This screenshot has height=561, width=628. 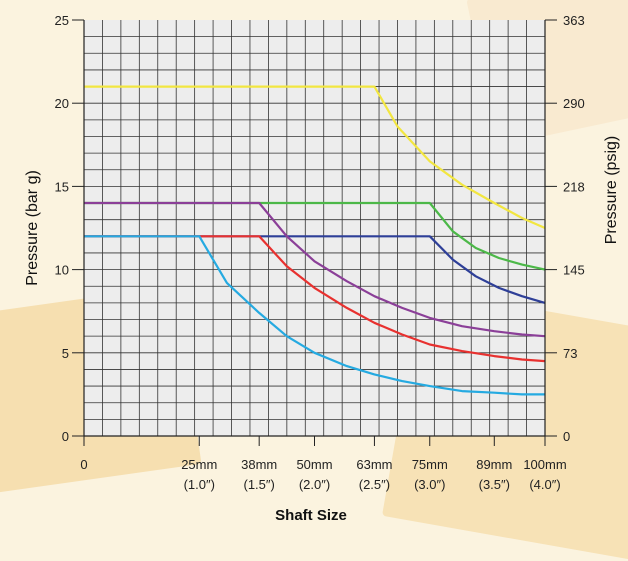 What do you see at coordinates (429, 484) in the screenshot?
I see `x-tick-sublabel: (3.0″)` at bounding box center [429, 484].